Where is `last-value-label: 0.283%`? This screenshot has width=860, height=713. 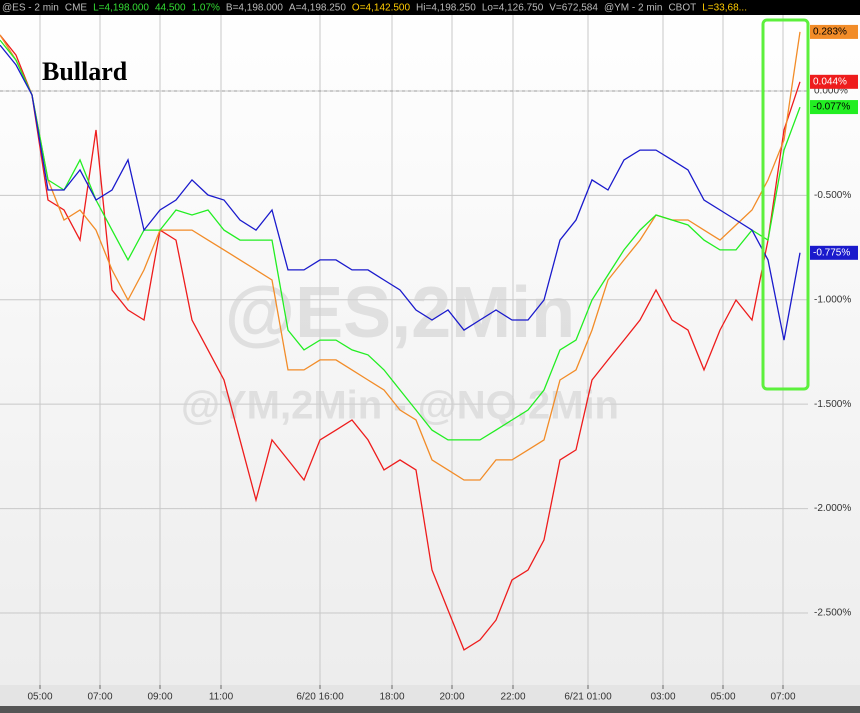 last-value-label: 0.283% is located at coordinates (830, 32).